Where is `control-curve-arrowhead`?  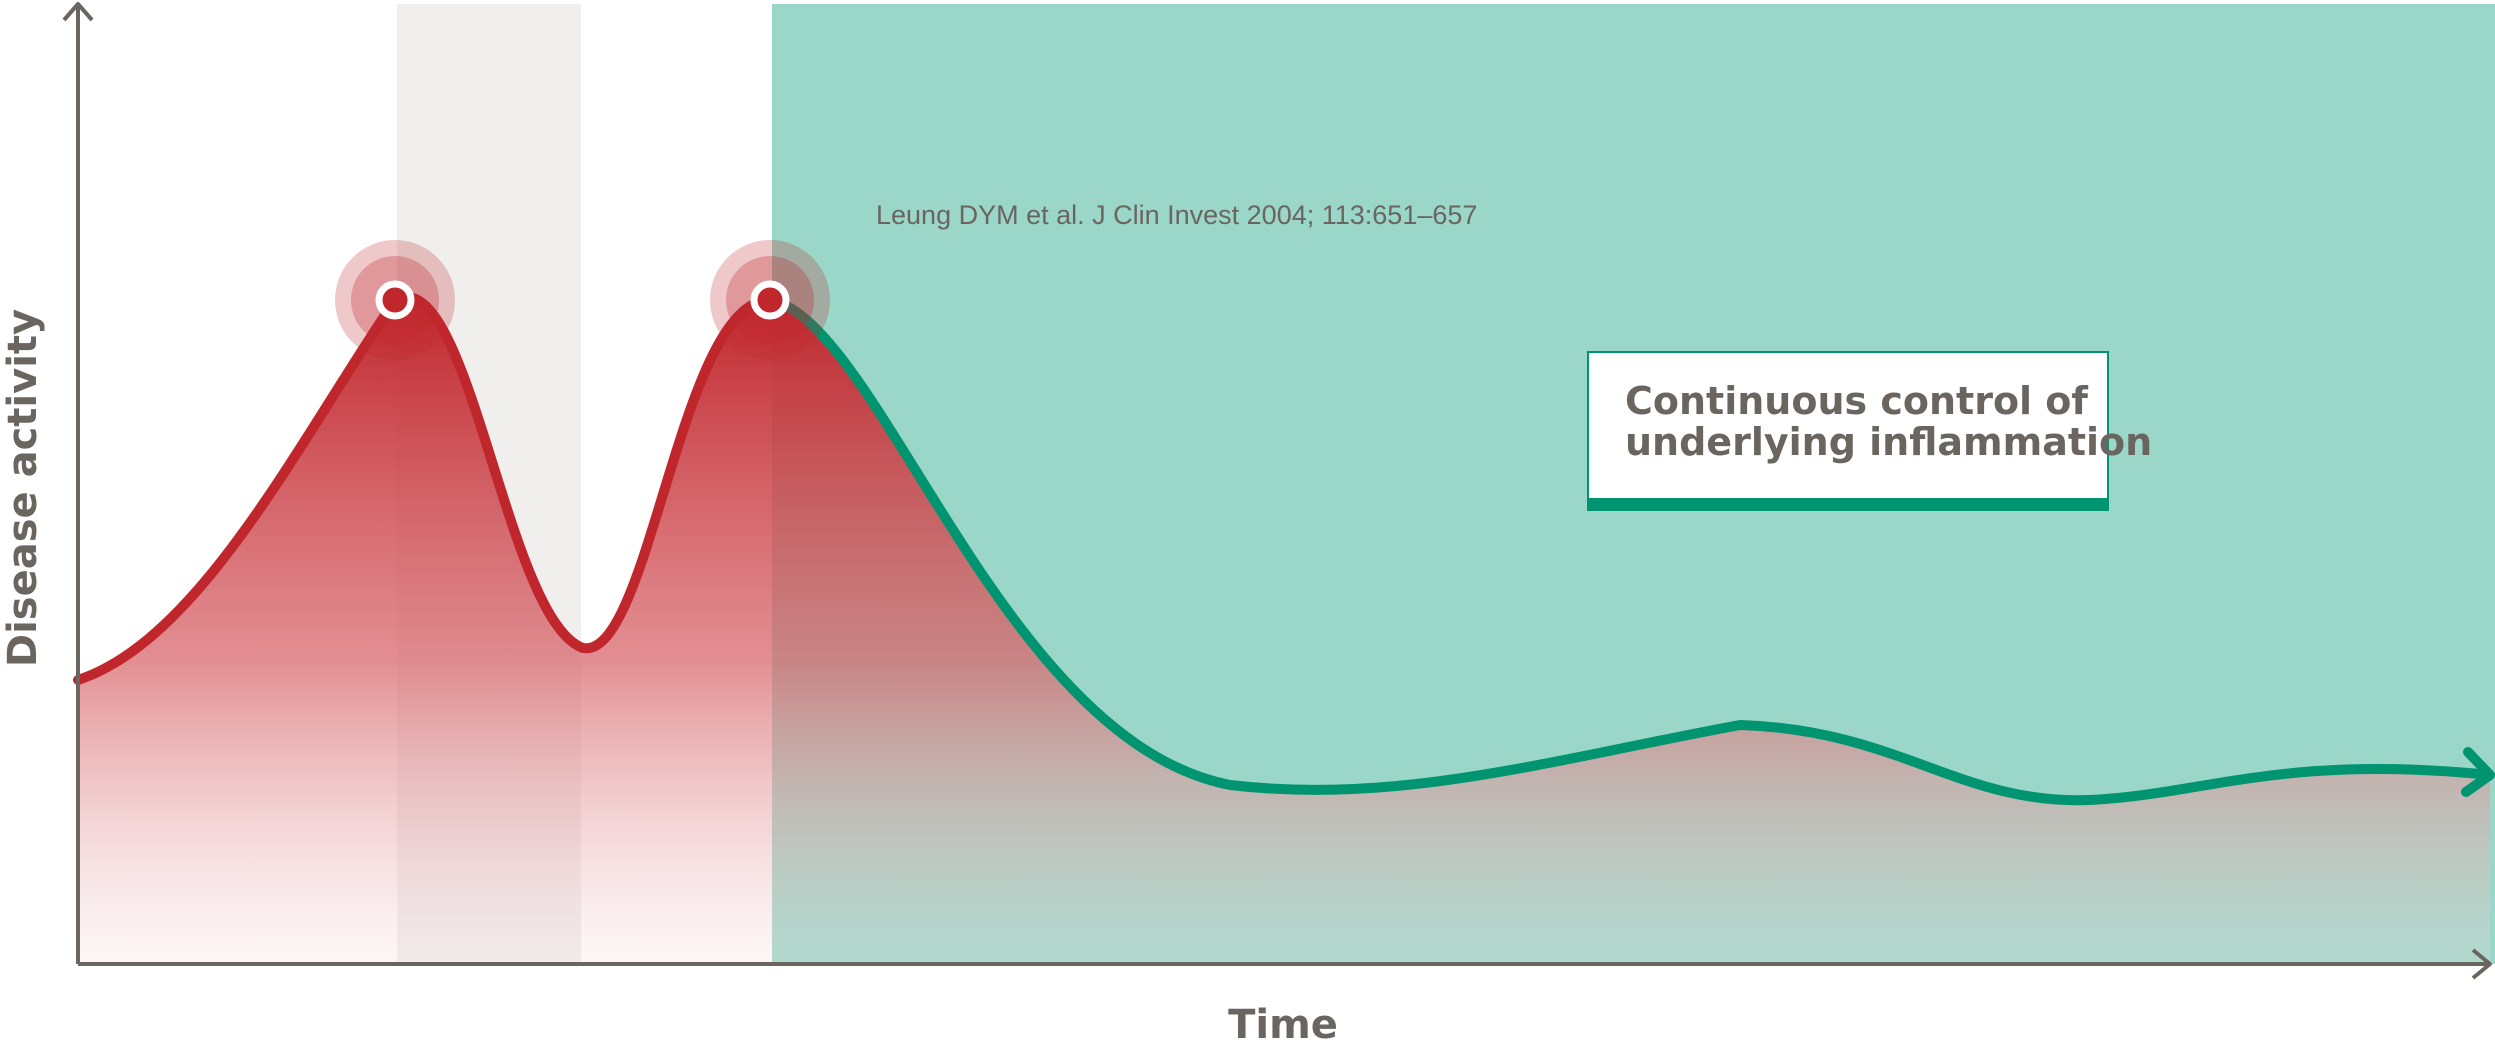
control-curve-arrowhead is located at coordinates (2478, 772).